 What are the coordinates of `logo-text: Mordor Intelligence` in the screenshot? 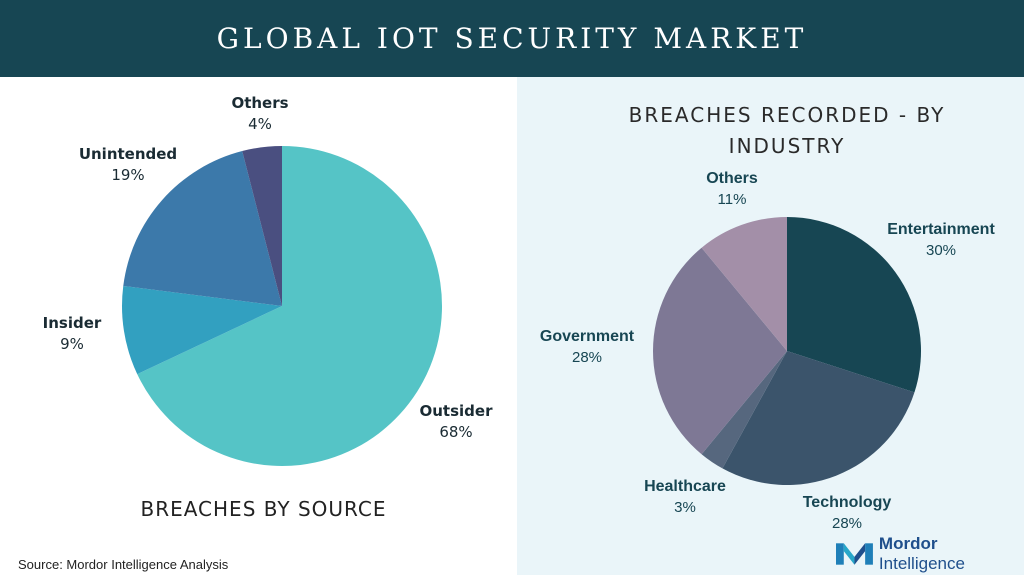 It's located at (921, 553).